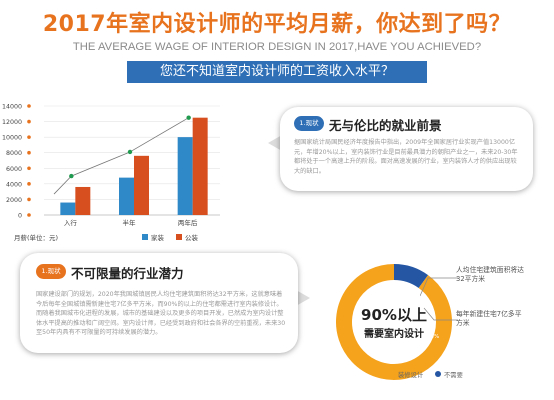 Image resolution: width=554 pixels, height=400 pixels. What do you see at coordinates (385, 125) in the screenshot?
I see `prospects-heading: 无与伦比的就业前景` at bounding box center [385, 125].